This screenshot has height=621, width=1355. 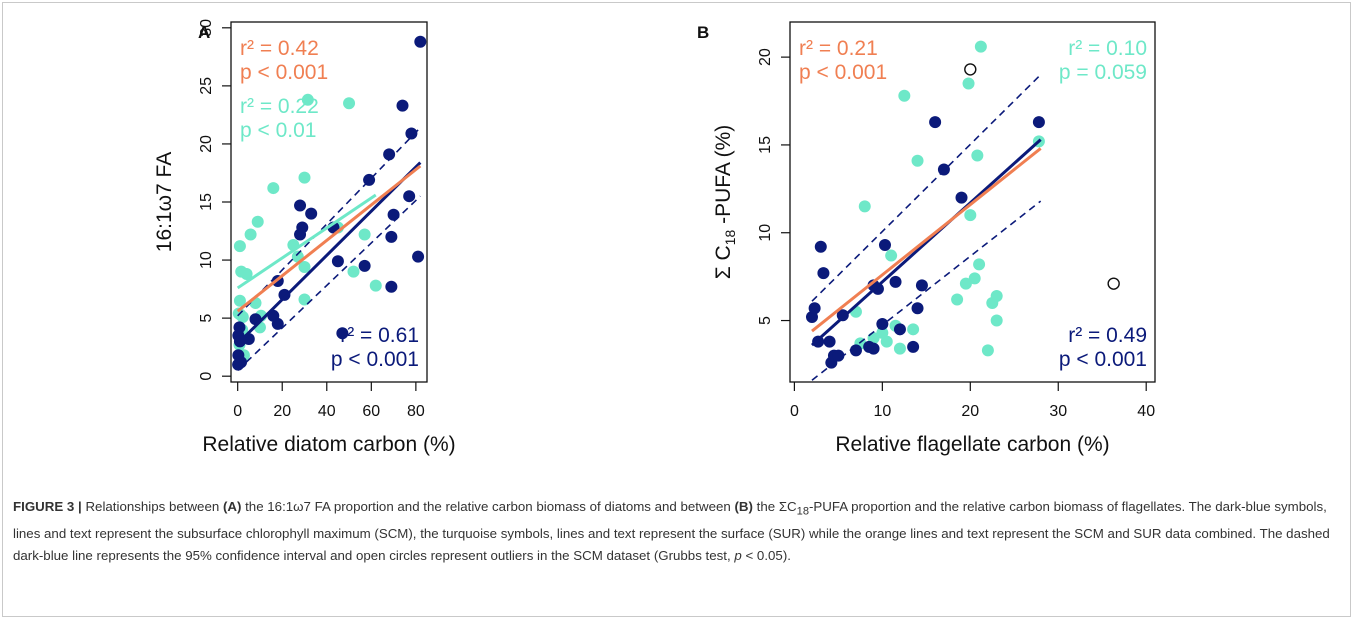 What do you see at coordinates (282, 411) in the screenshot?
I see `x-tick-label: 20` at bounding box center [282, 411].